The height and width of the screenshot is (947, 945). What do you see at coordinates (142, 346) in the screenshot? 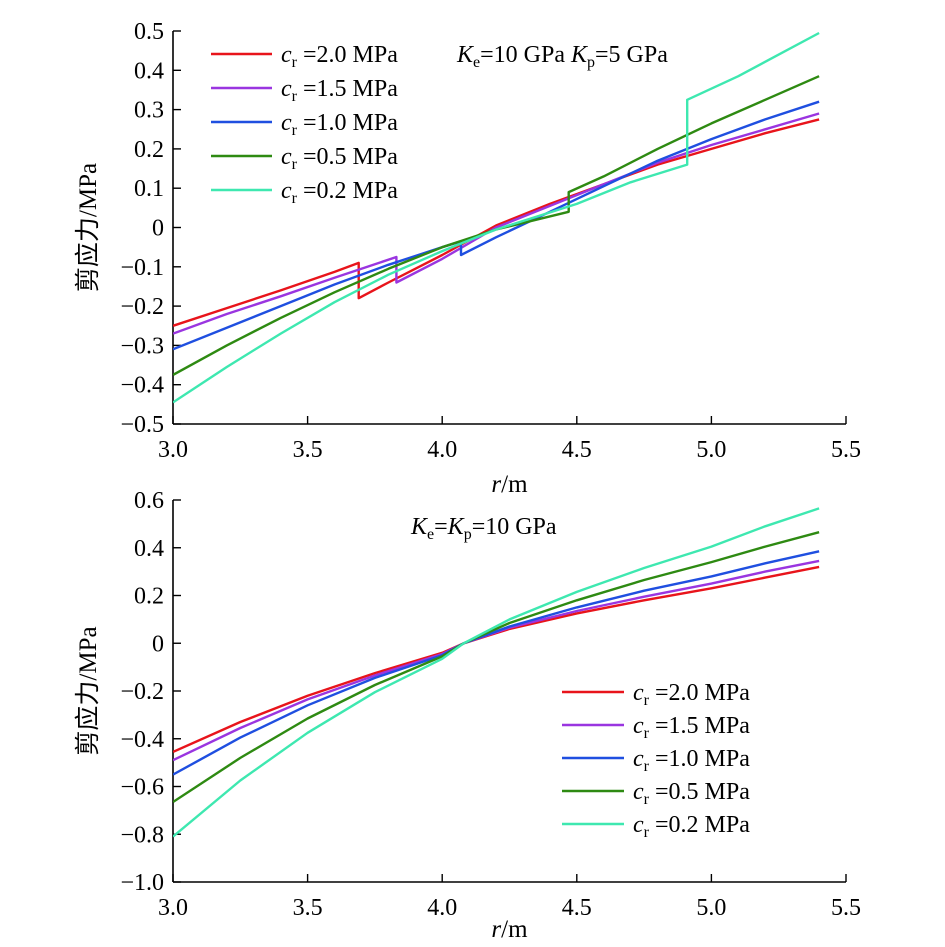
I see `y-tick-label: −0.3` at bounding box center [142, 346].